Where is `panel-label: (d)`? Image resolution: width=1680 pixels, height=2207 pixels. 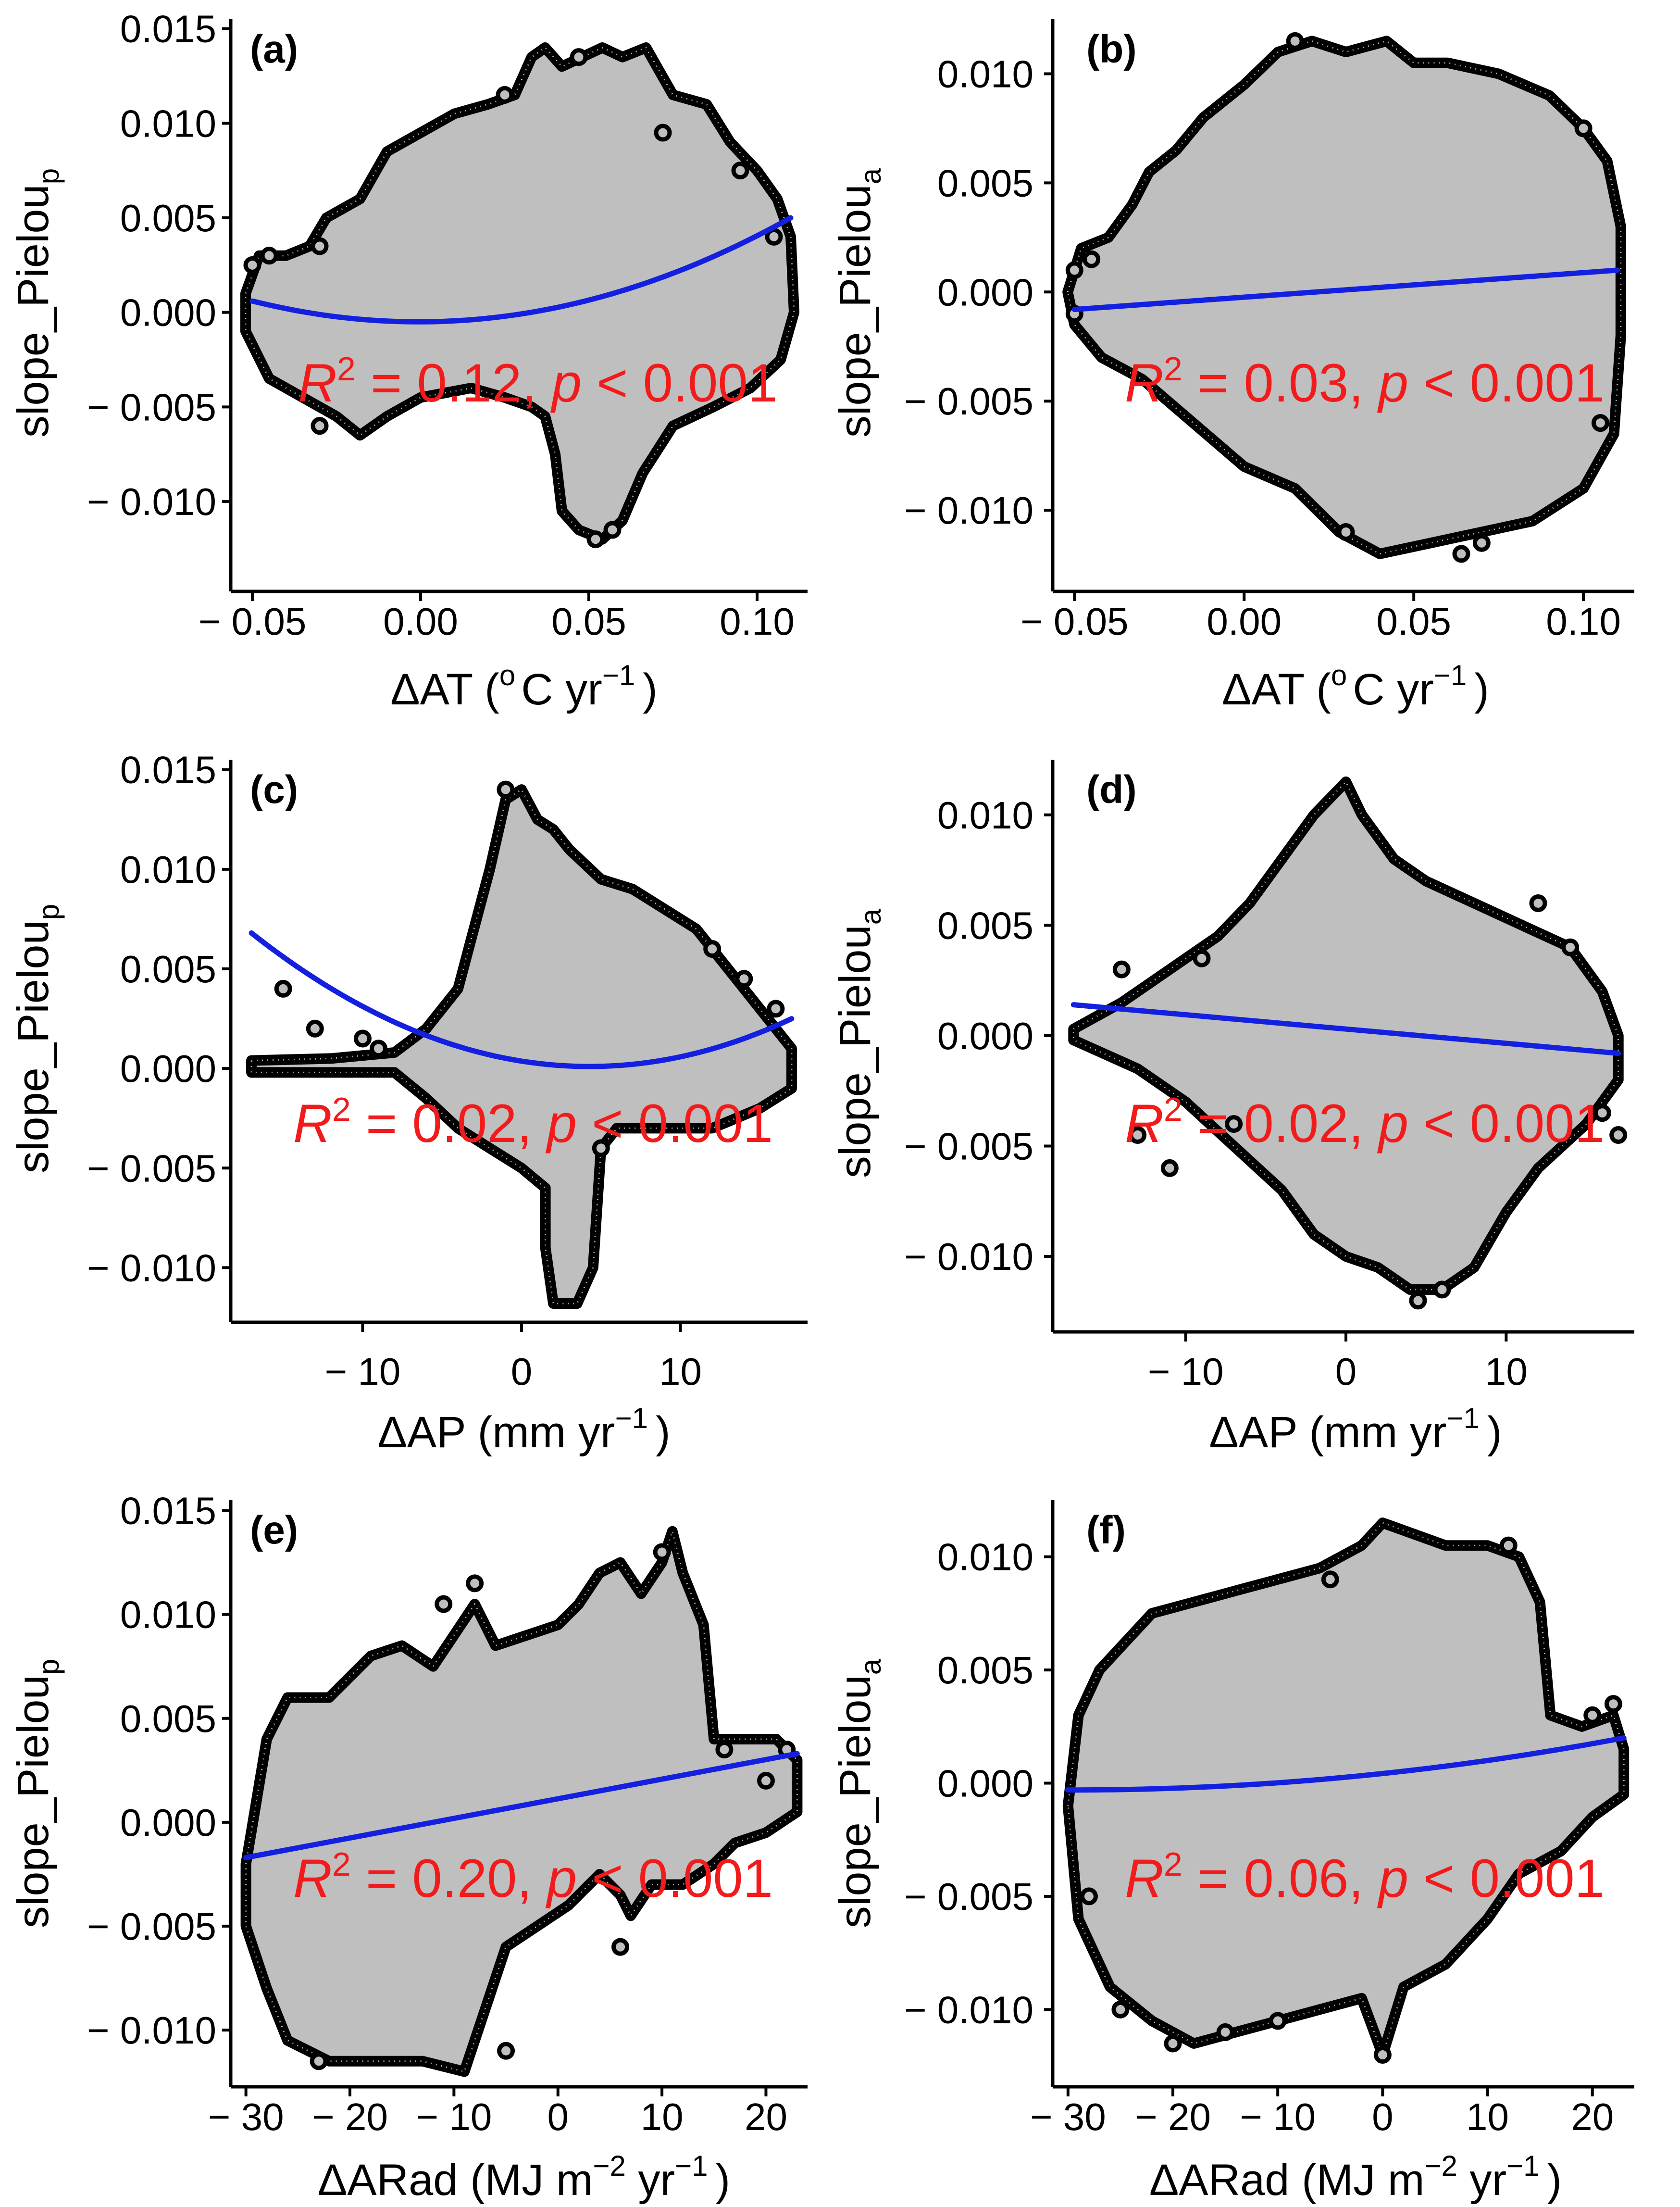 panel-label: (d) is located at coordinates (1111, 790).